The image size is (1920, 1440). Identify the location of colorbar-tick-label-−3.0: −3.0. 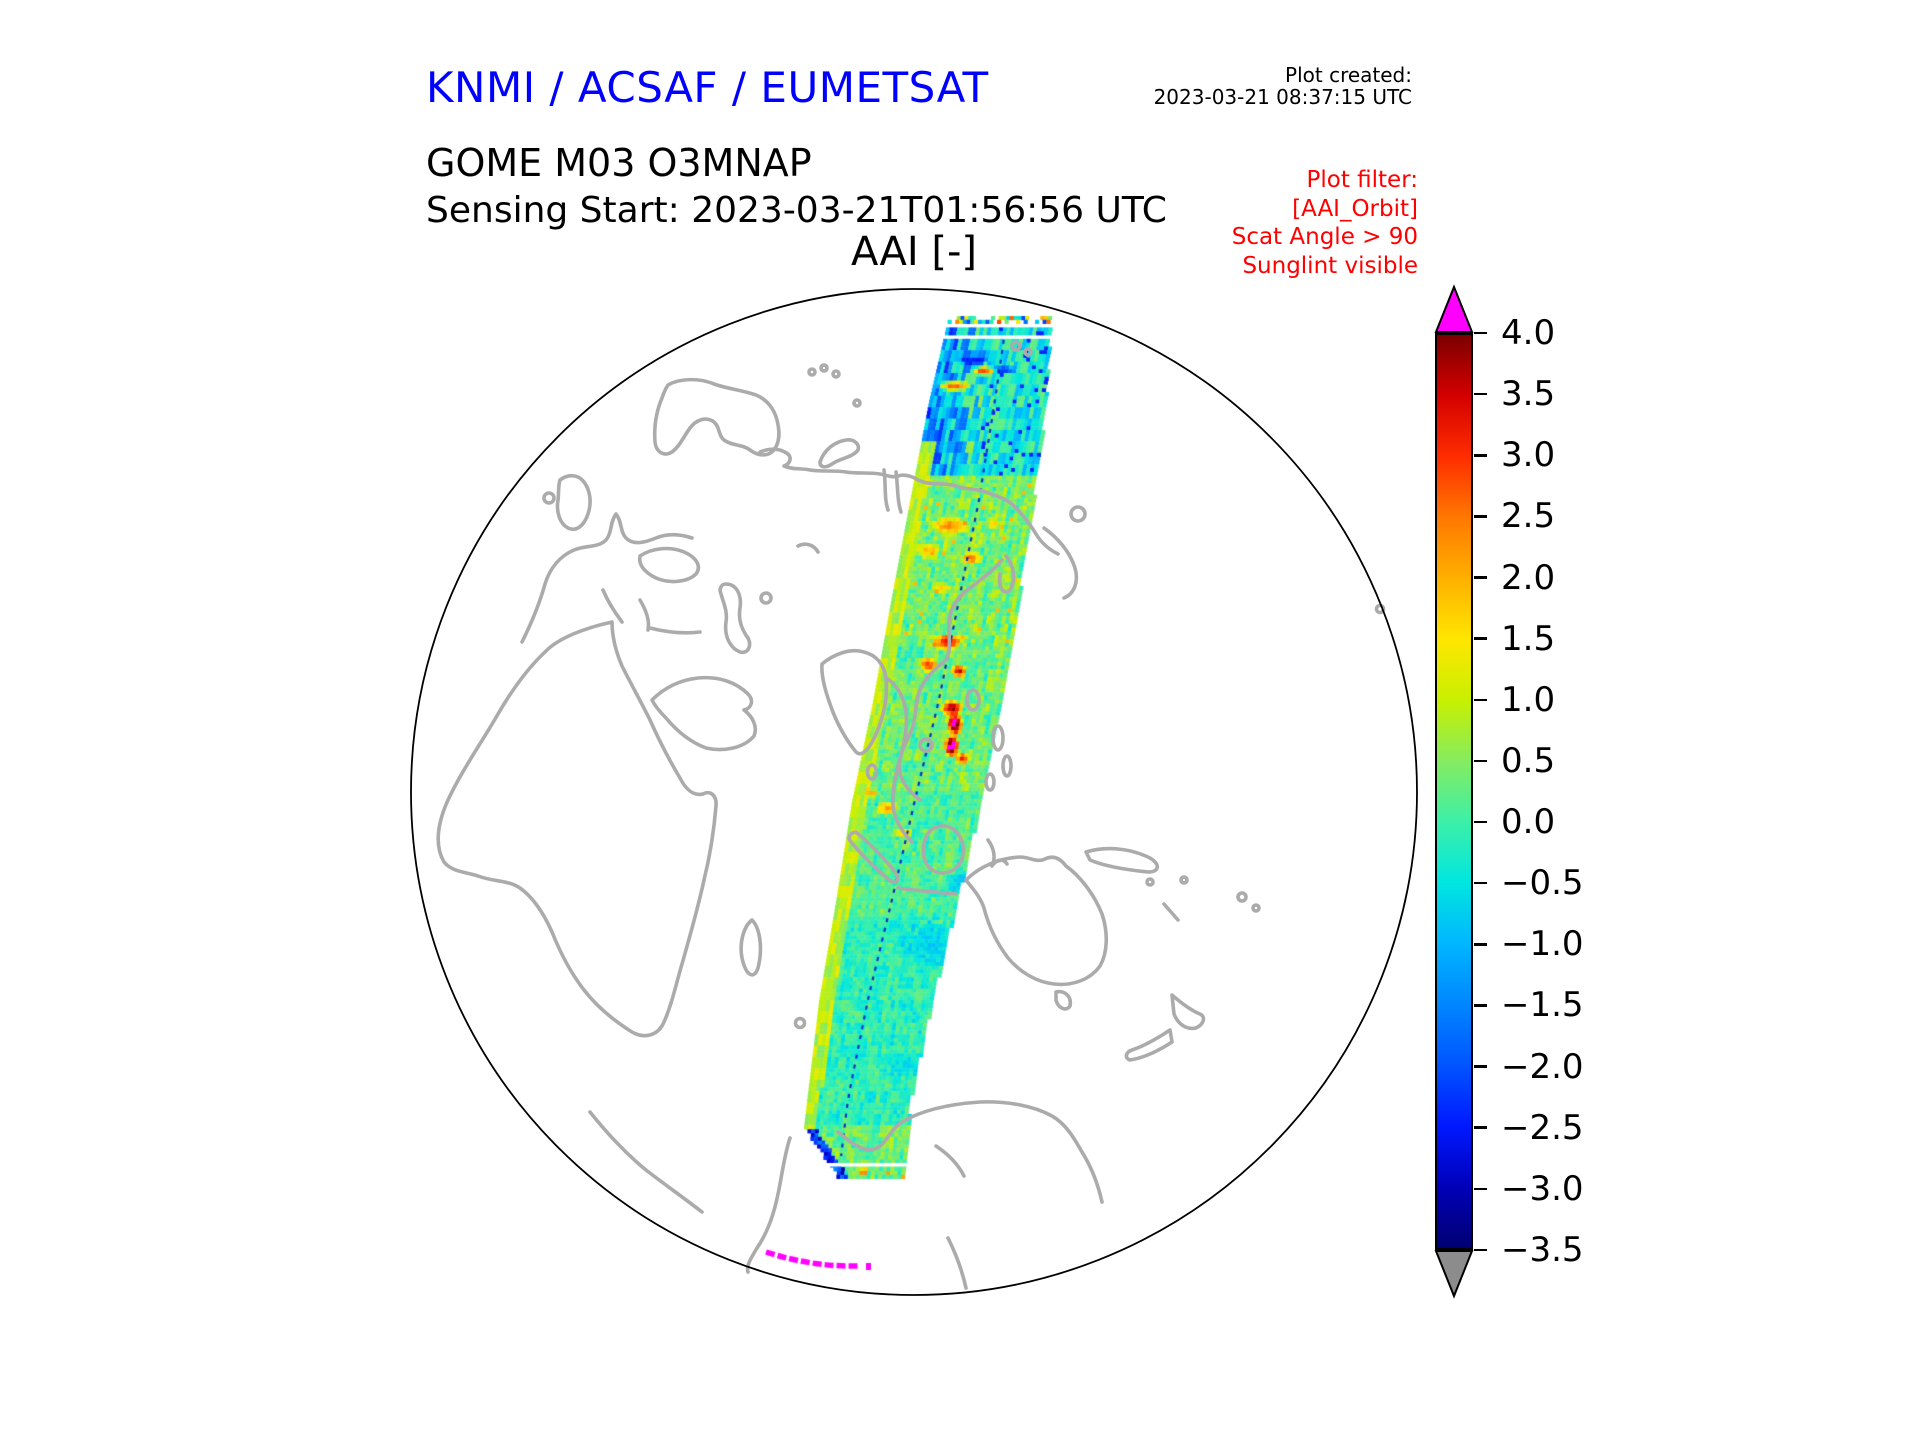
(1542, 1188).